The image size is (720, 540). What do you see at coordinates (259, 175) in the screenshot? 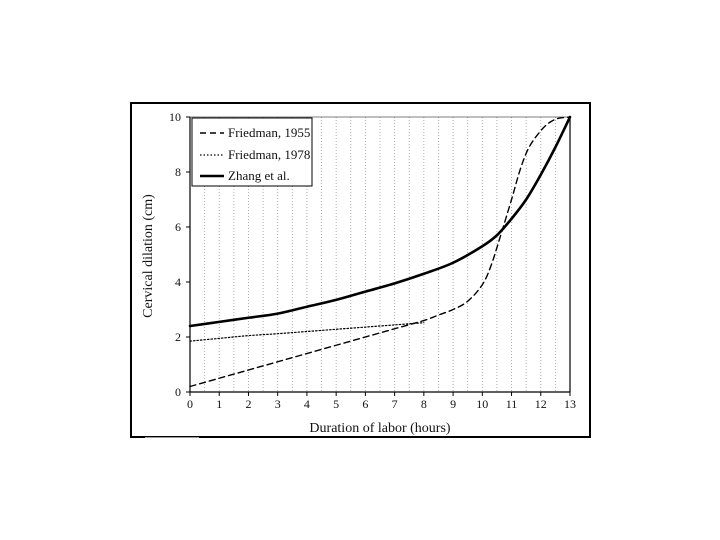
I see `legend-label-zhang: Zhang et al.` at bounding box center [259, 175].